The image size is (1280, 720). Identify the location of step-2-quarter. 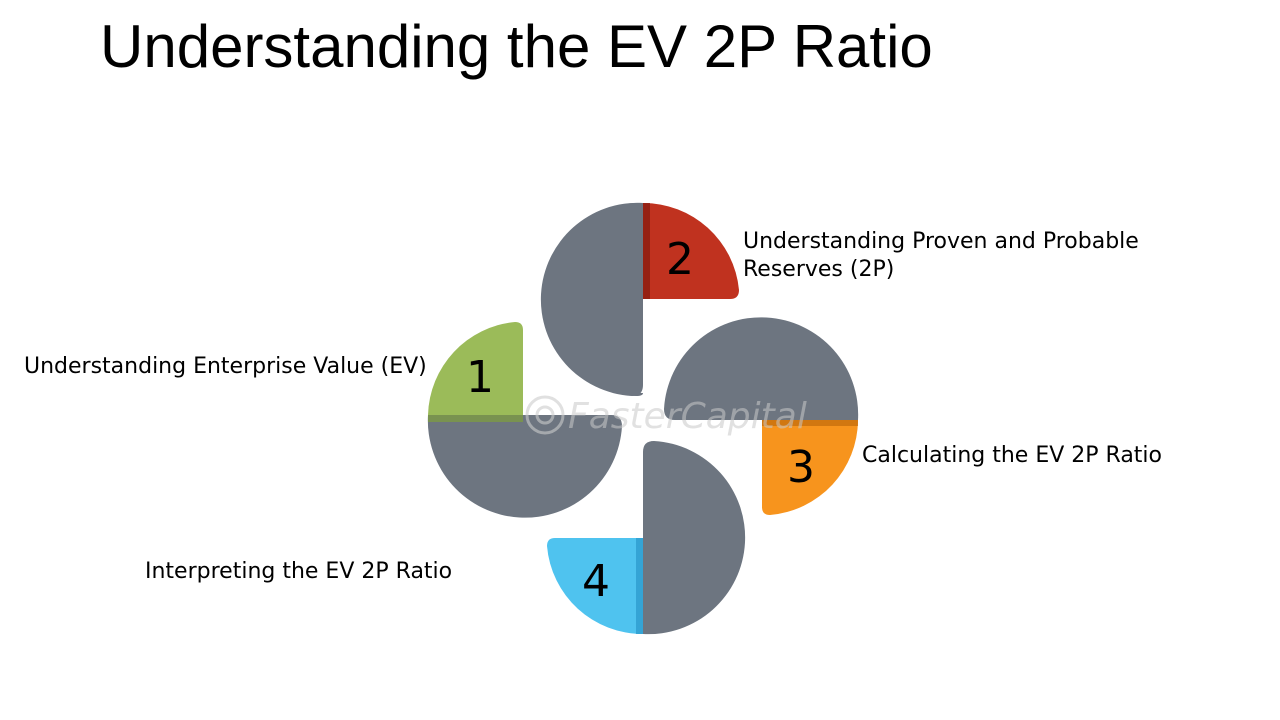
(691, 250).